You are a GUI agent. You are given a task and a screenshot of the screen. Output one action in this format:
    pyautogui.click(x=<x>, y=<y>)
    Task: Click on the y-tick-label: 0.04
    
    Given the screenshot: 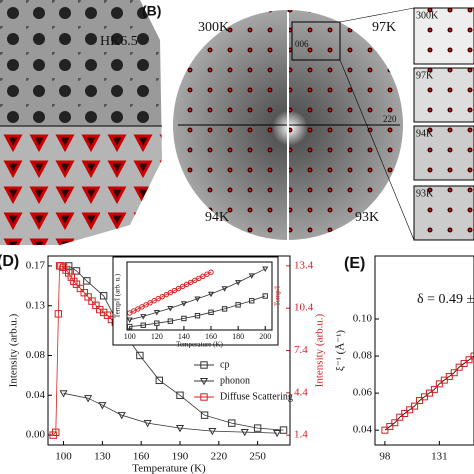 What is the action you would take?
    pyautogui.click(x=363, y=430)
    